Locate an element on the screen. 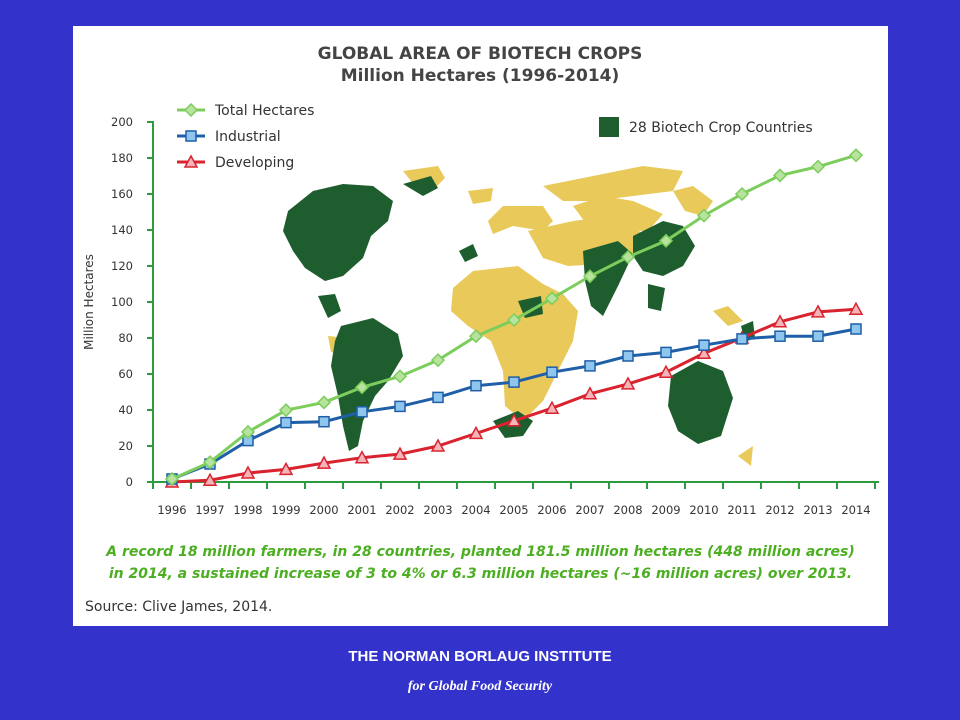 The width and height of the screenshot is (960, 720). y-axis-label: Million Hectares is located at coordinates (89, 302).